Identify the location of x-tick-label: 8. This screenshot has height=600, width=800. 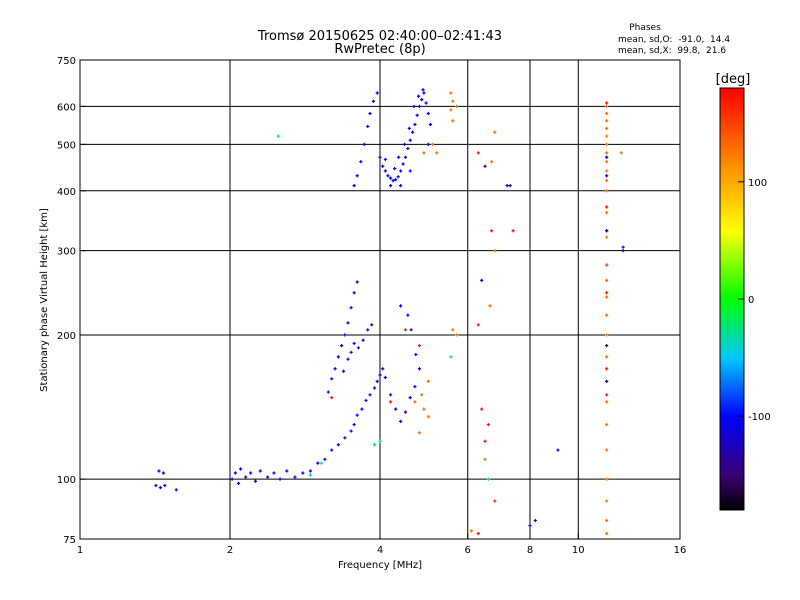
(530, 550).